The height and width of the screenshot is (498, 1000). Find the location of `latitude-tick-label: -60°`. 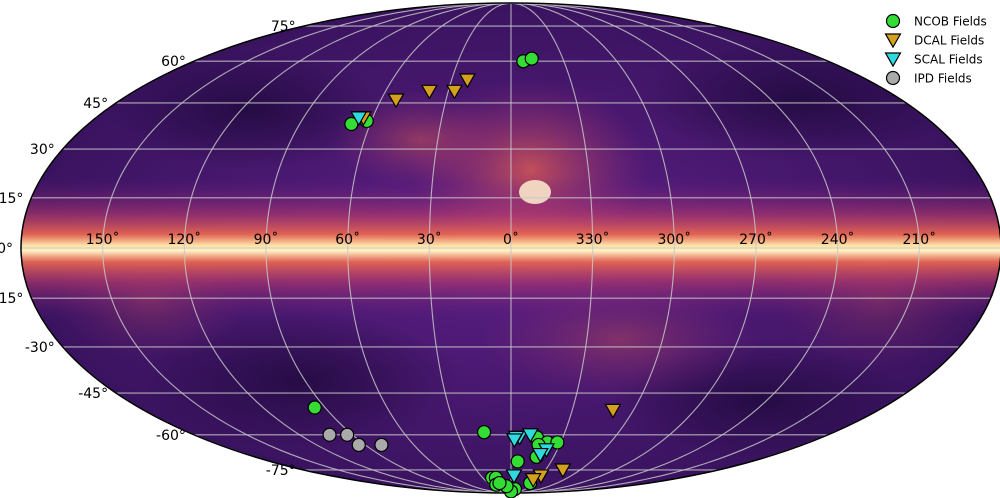

latitude-tick-label: -60° is located at coordinates (171, 436).